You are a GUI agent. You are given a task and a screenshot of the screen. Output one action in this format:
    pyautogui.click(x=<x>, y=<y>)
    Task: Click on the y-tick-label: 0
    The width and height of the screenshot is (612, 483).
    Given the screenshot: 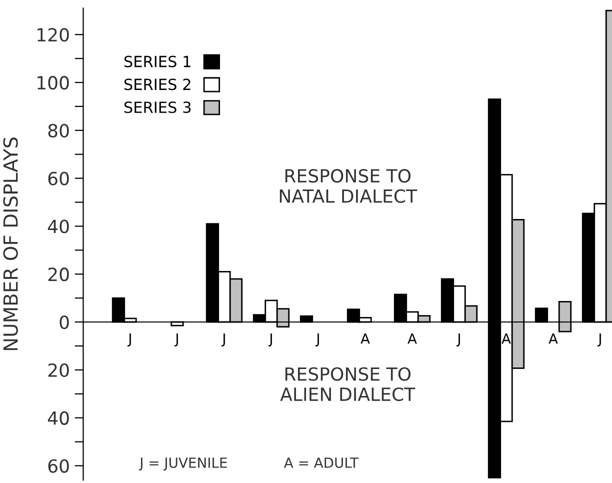 What is the action you would take?
    pyautogui.click(x=64, y=322)
    